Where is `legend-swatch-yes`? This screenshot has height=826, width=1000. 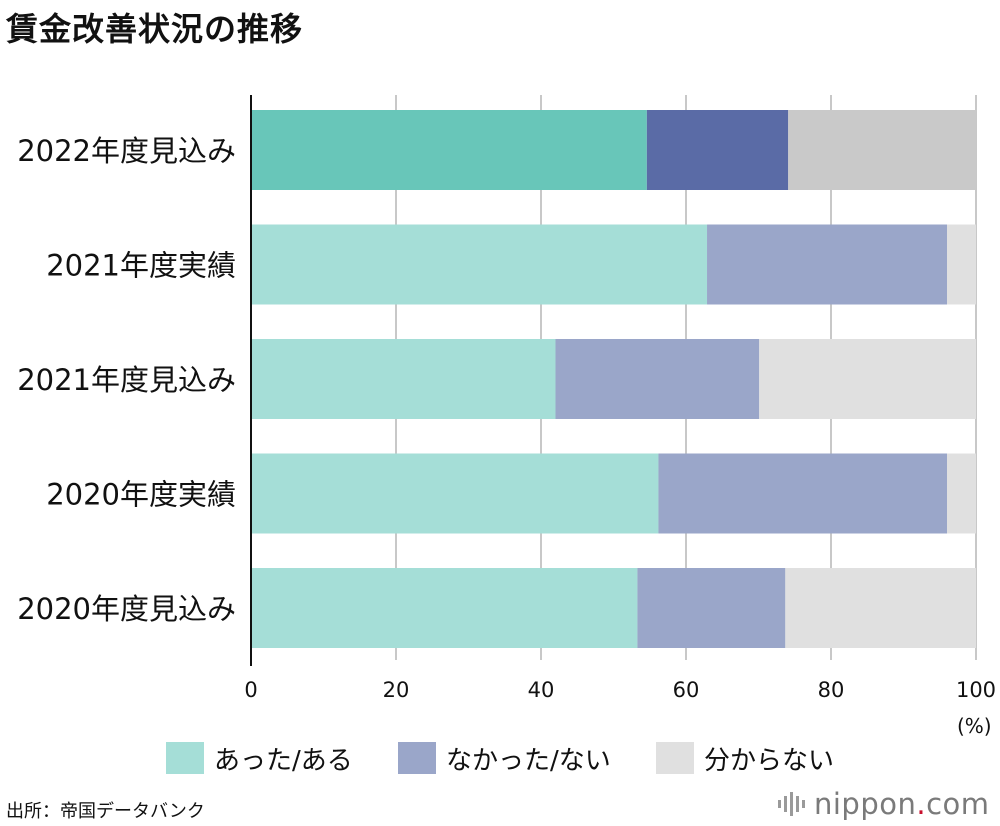 legend-swatch-yes is located at coordinates (185, 758).